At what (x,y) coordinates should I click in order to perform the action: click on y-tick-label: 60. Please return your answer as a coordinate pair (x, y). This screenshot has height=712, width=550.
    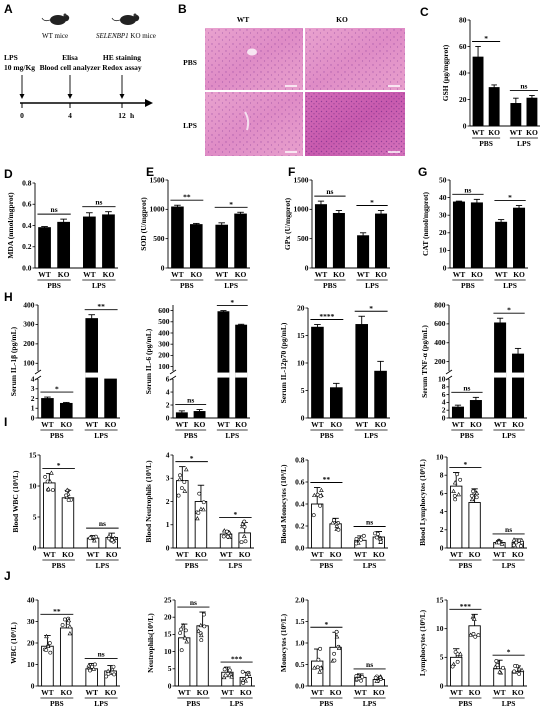
    Looking at the image, I should click on (463, 46).